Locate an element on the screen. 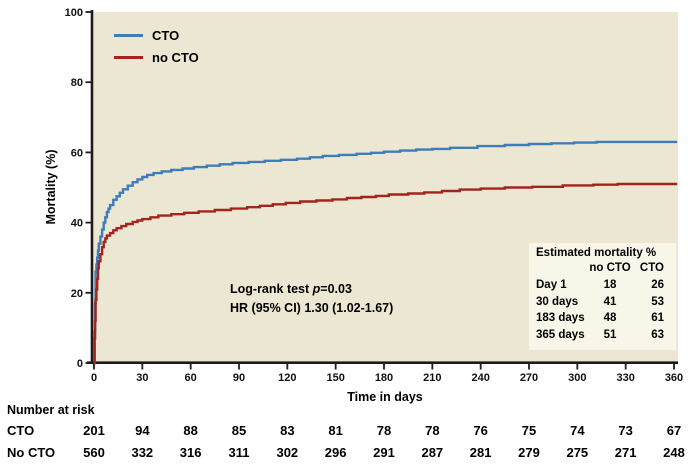 This screenshot has height=467, width=691. risk-value: 275 is located at coordinates (577, 452).